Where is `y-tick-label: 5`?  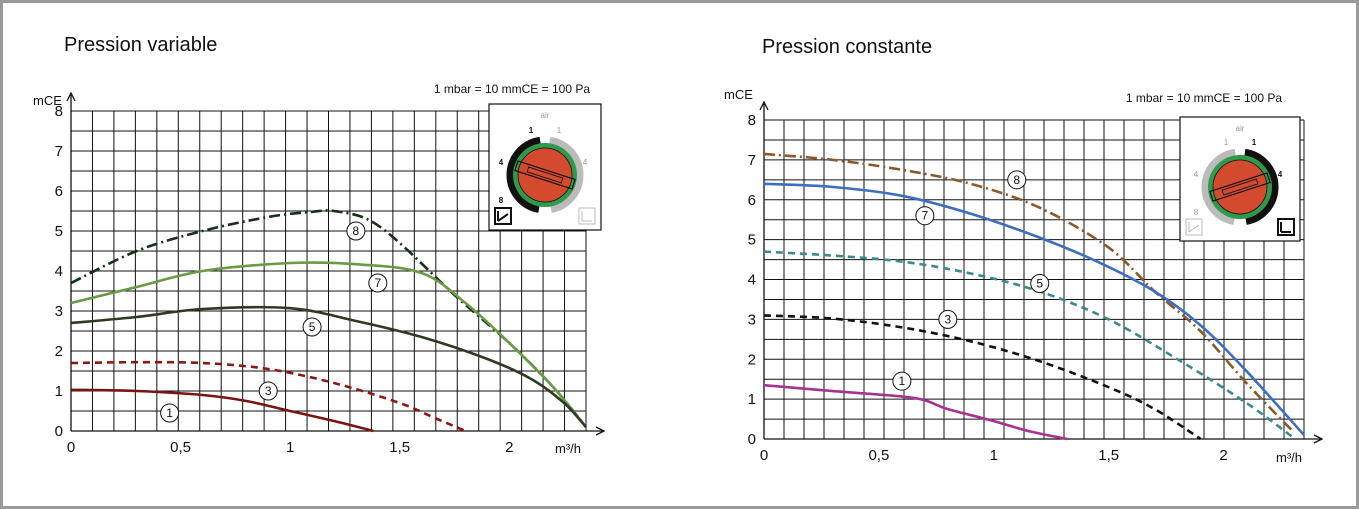 y-tick-label: 5 is located at coordinates (752, 240).